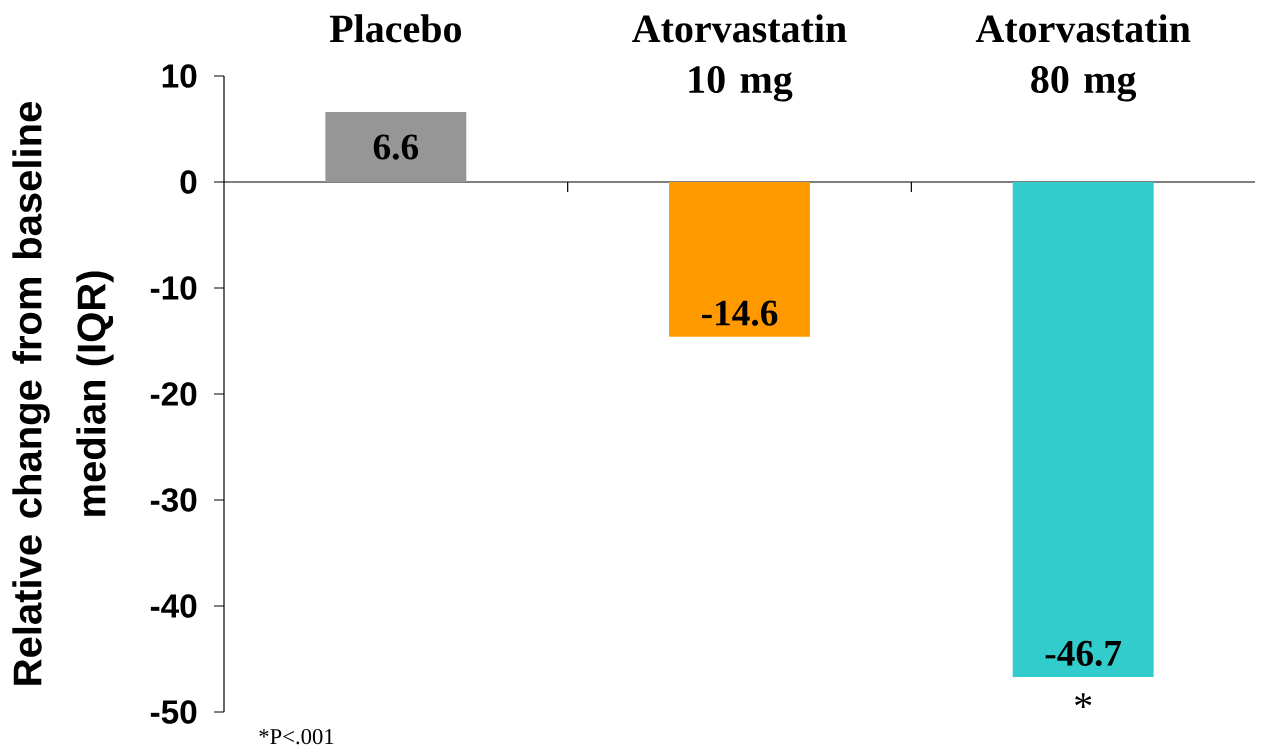 This screenshot has width=1263, height=752. What do you see at coordinates (395, 28) in the screenshot?
I see `x-tick-label: Placebo` at bounding box center [395, 28].